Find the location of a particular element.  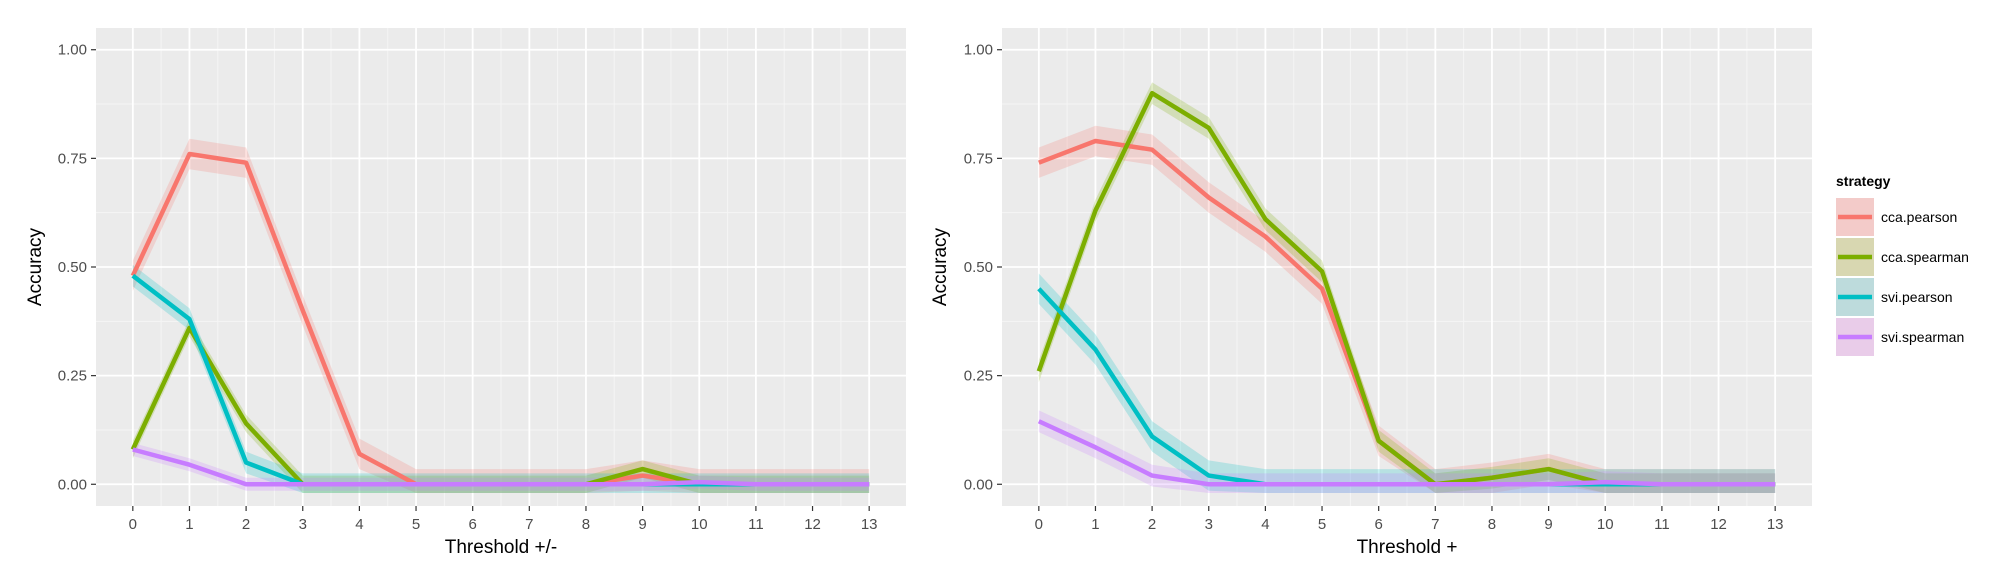

confidence-band-svi-pearson is located at coordinates (1407, 383).